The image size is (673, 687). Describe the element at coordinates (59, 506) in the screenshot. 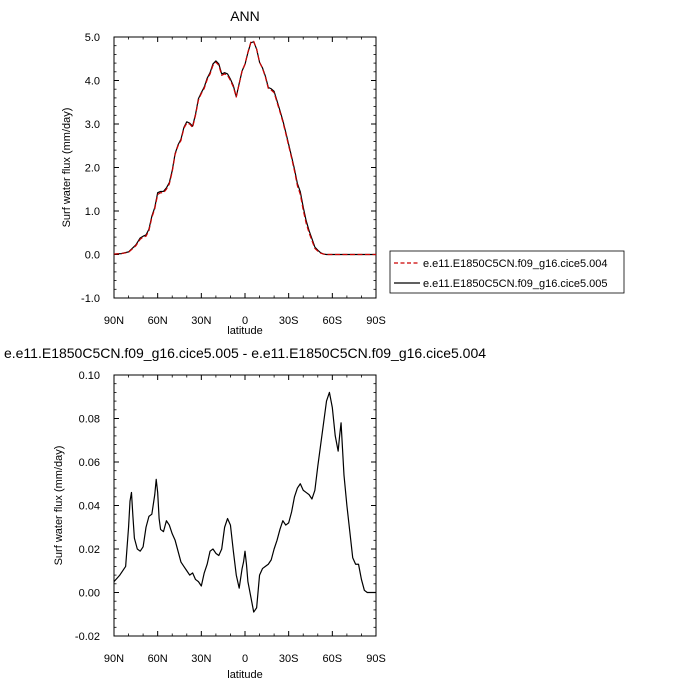

I see `bottom-y-axis-label: Surf water flux (mm/day)` at that location.